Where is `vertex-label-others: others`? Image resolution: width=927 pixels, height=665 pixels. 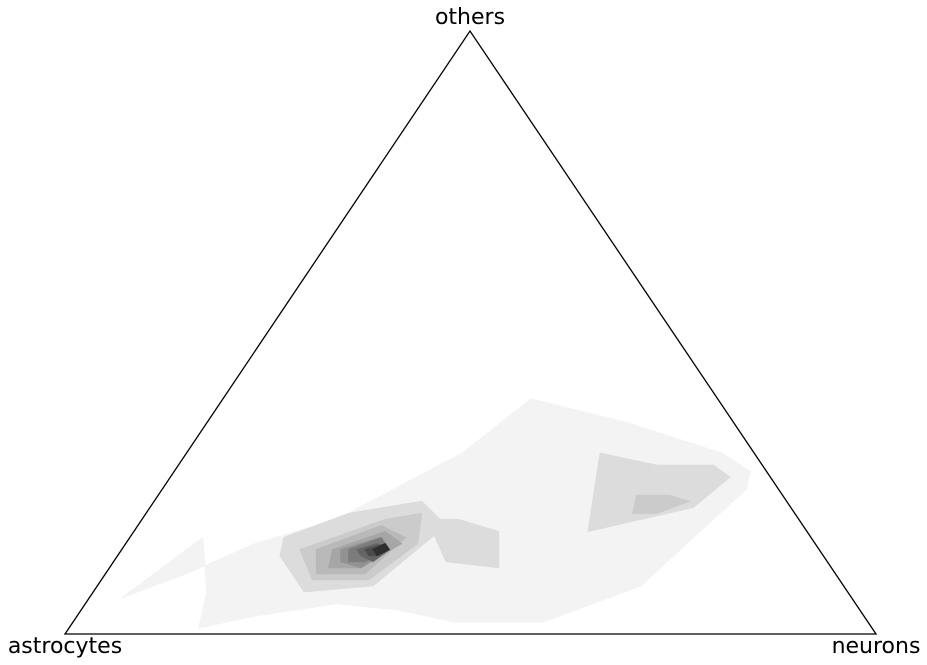 vertex-label-others: others is located at coordinates (470, 17).